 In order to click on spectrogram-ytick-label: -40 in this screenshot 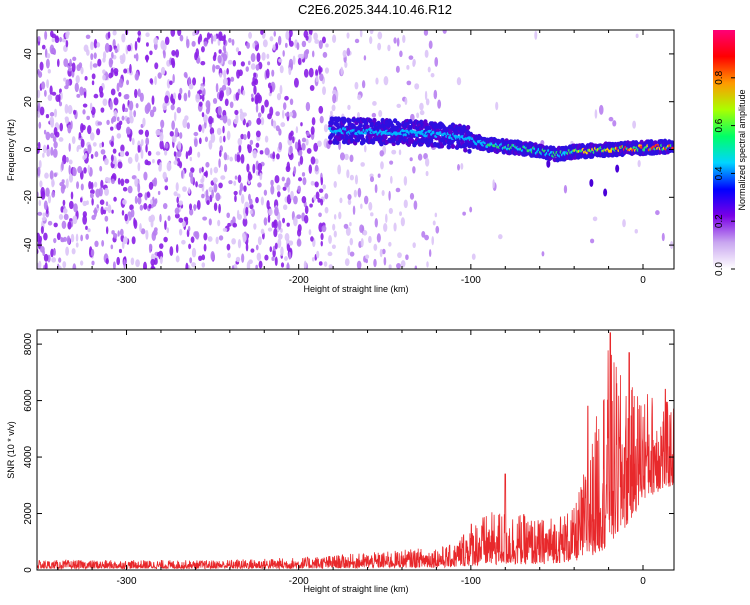, I will do `click(28, 244)`.